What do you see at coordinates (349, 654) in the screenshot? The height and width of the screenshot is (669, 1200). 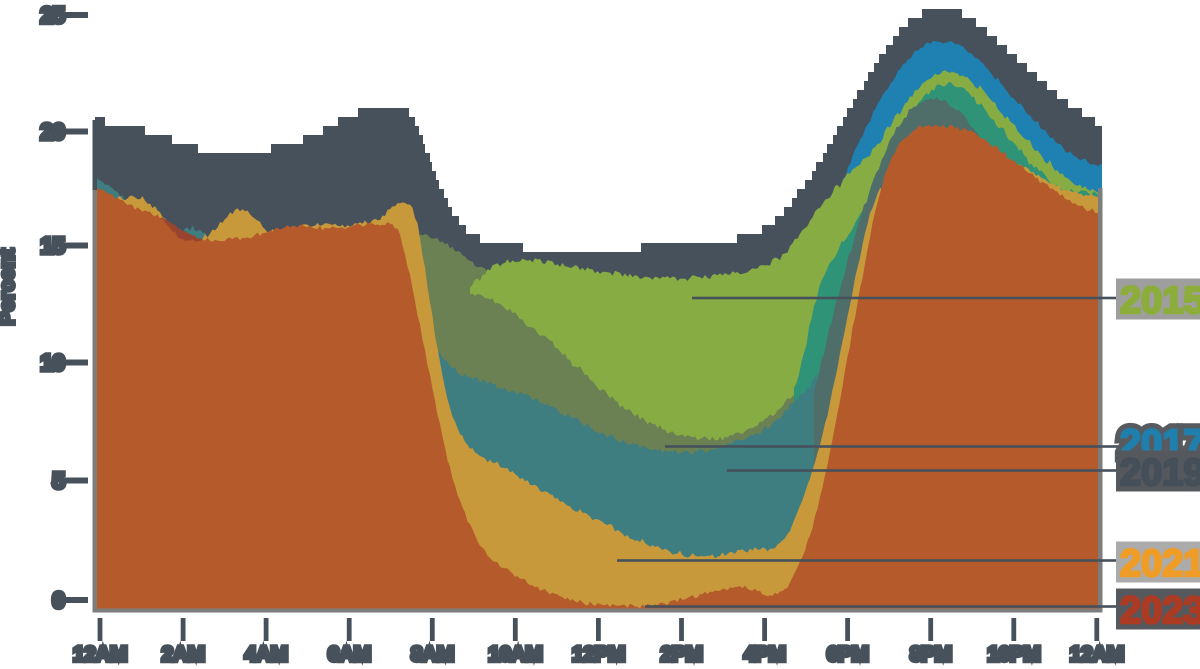 I see `svg-text: 6AM` at bounding box center [349, 654].